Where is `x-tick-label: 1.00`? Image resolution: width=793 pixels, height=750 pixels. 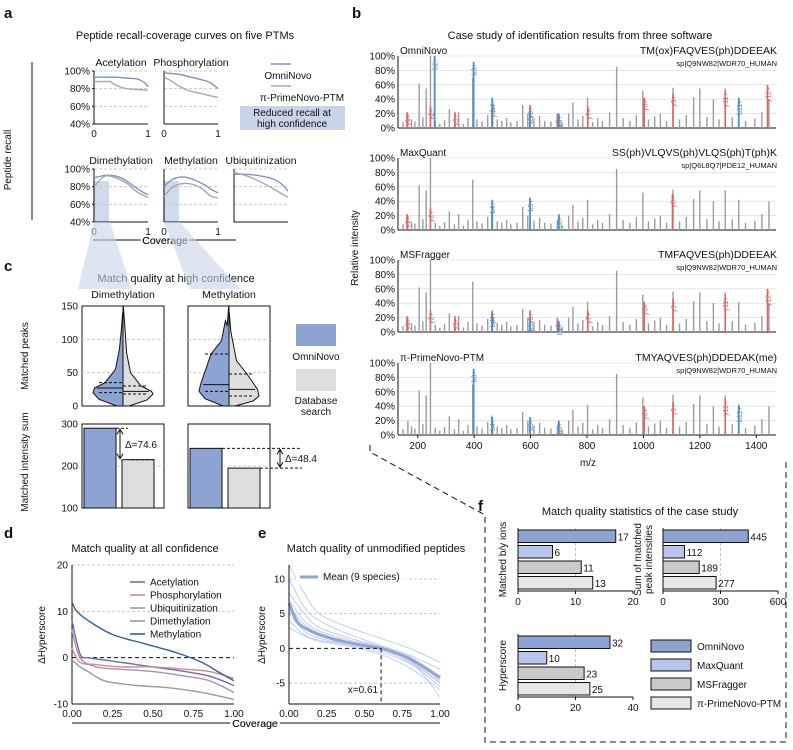
x-tick-label: 1.00 is located at coordinates (234, 714).